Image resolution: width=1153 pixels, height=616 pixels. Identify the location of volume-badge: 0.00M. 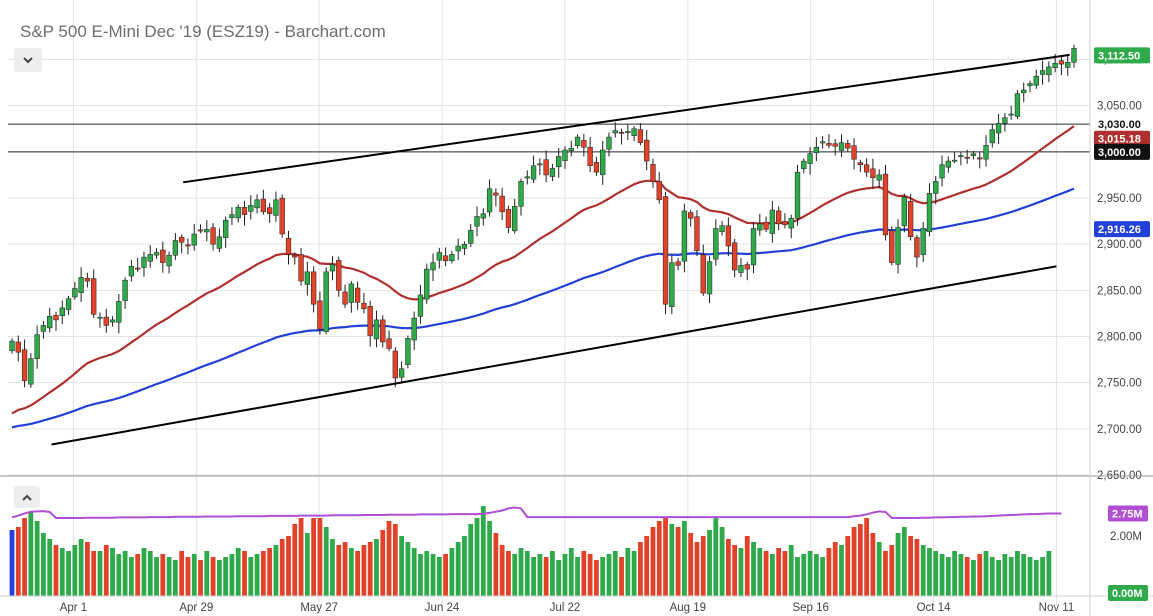
(1127, 594).